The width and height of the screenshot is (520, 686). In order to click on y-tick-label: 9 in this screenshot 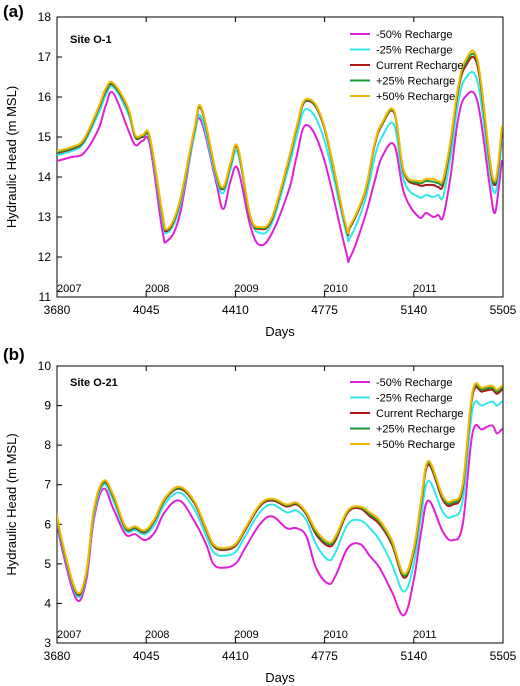, I will do `click(47, 406)`.